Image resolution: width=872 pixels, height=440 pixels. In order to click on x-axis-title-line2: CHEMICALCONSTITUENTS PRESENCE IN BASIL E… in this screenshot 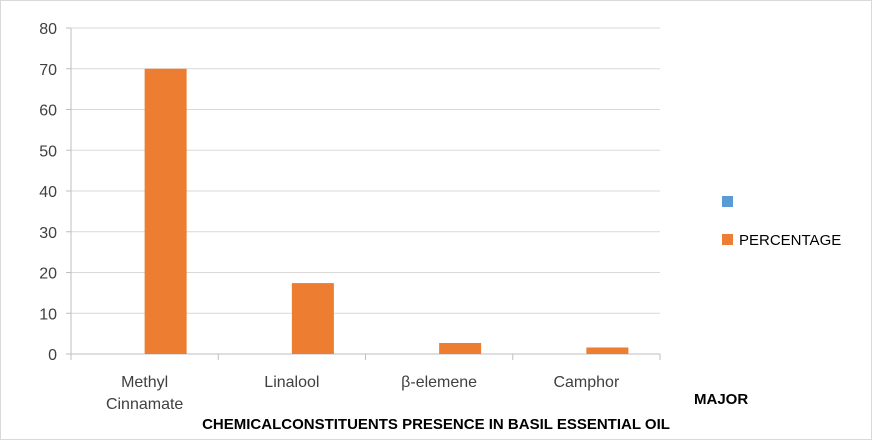, I will do `click(436, 424)`.